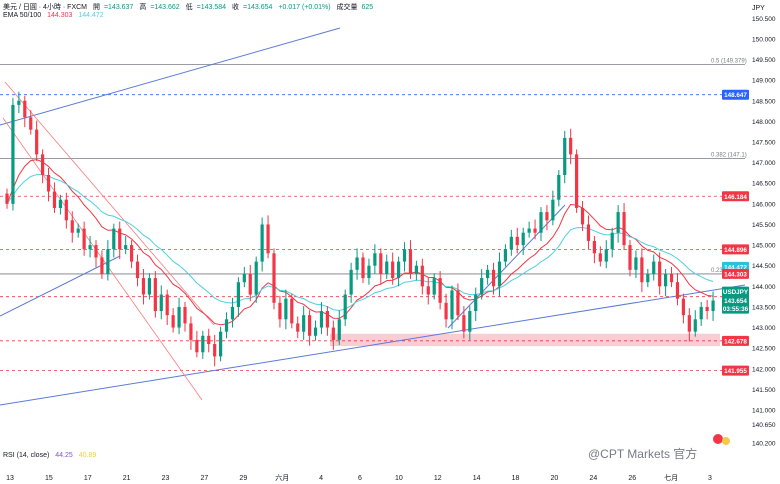  What do you see at coordinates (51, 455) in the screenshot?
I see `rsi-legend: RSI (14, close) 44.25 40.89` at bounding box center [51, 455].